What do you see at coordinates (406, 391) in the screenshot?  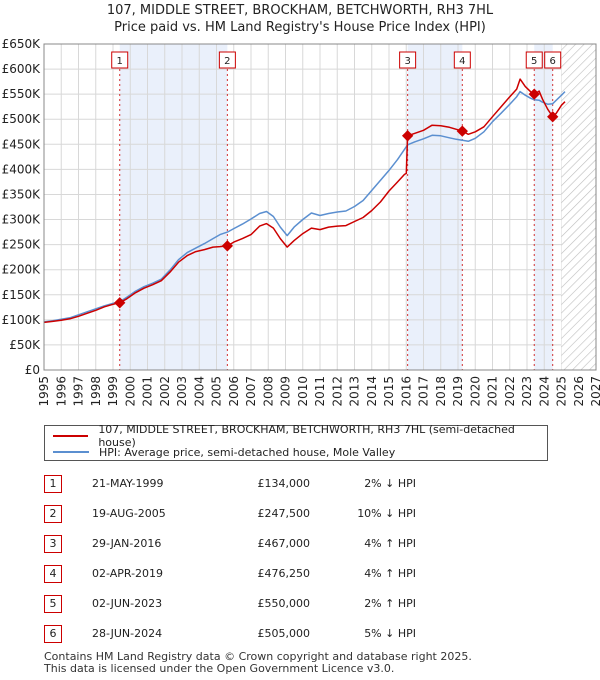 I see `x-tick-label: 2016` at bounding box center [406, 391].